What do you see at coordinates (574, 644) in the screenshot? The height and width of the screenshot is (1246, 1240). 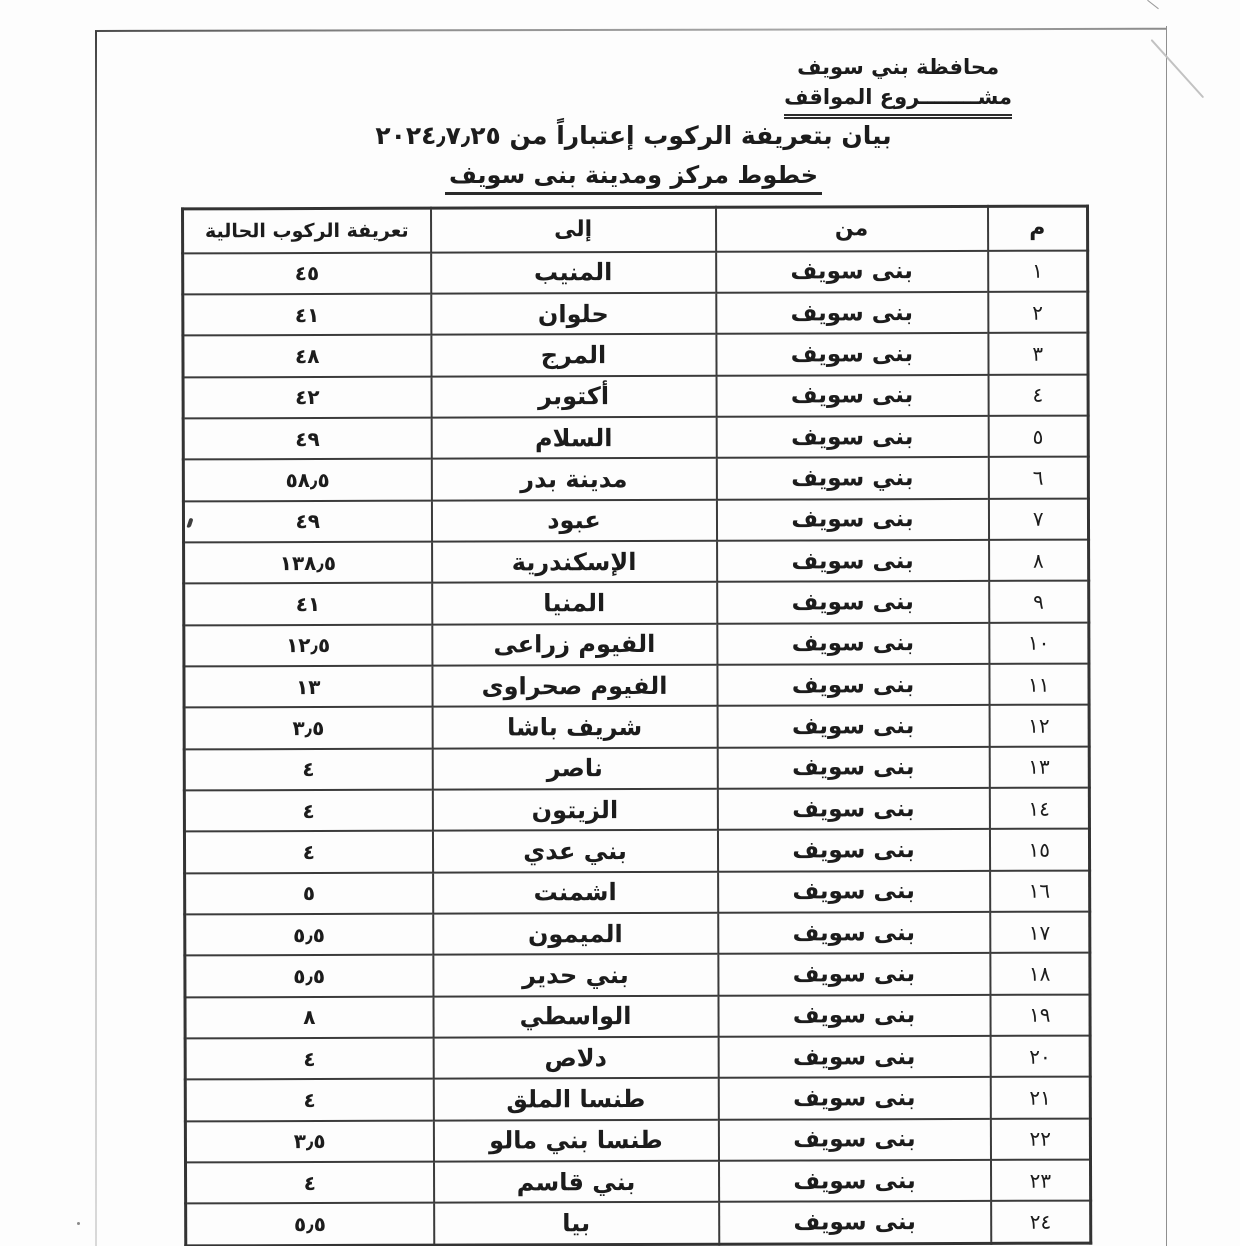 I see `to-cell: الفيوم زراعى` at bounding box center [574, 644].